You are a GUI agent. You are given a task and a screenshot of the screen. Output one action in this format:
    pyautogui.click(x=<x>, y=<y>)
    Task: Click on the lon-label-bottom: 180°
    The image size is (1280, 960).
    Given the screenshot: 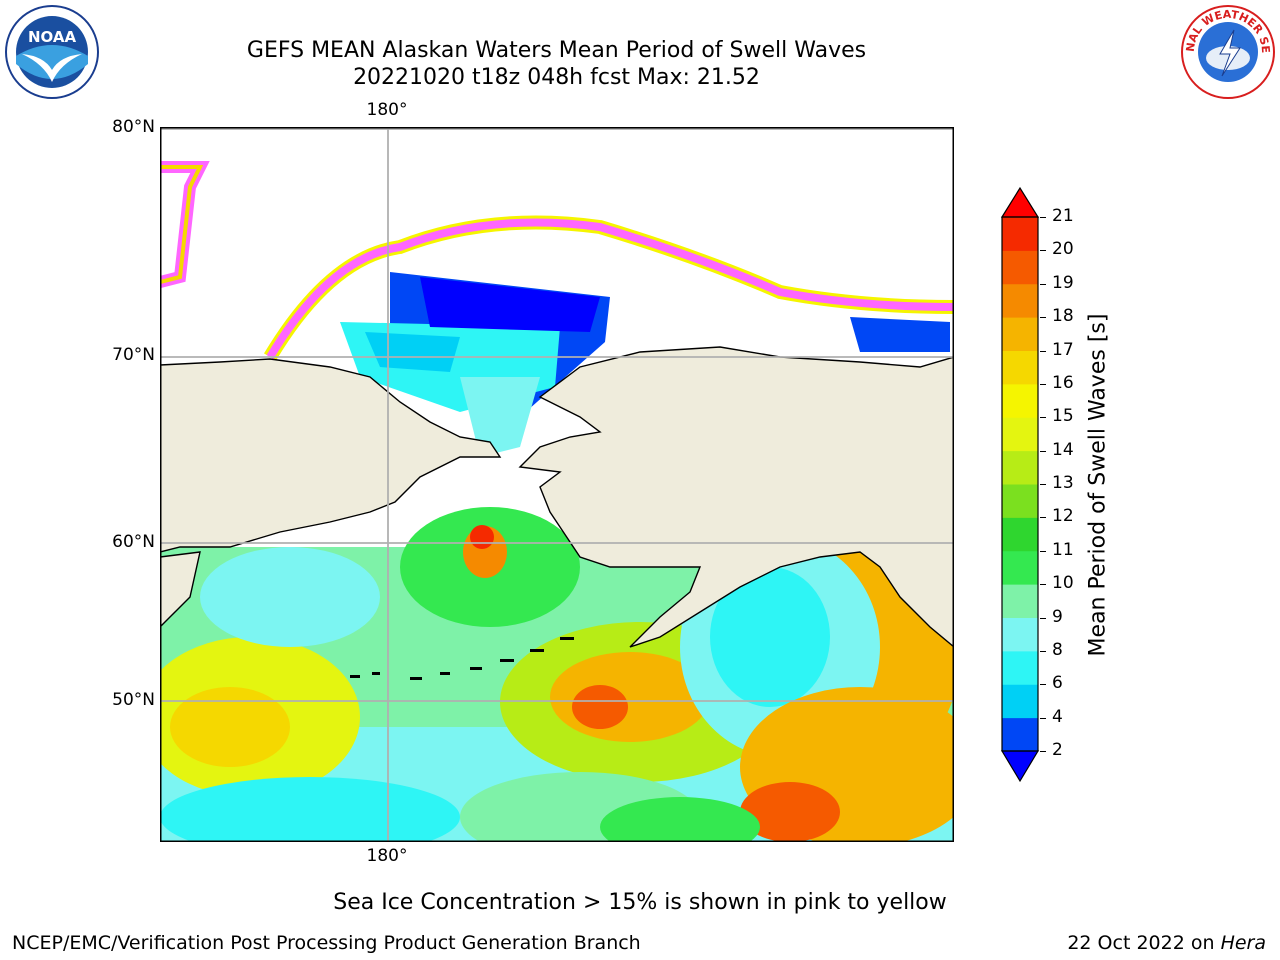 What is the action you would take?
    pyautogui.click(x=387, y=856)
    